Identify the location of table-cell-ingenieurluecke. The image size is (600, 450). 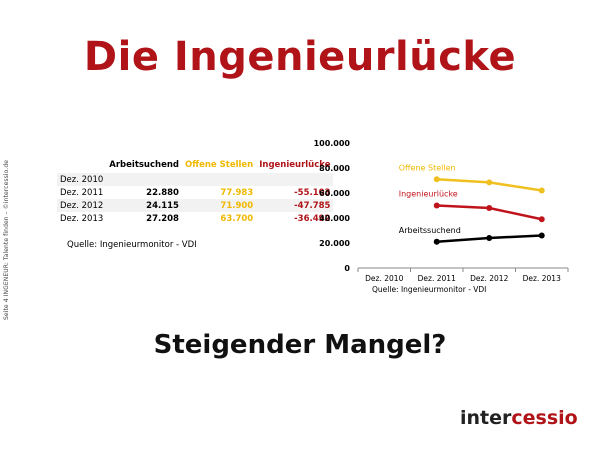
(295, 179).